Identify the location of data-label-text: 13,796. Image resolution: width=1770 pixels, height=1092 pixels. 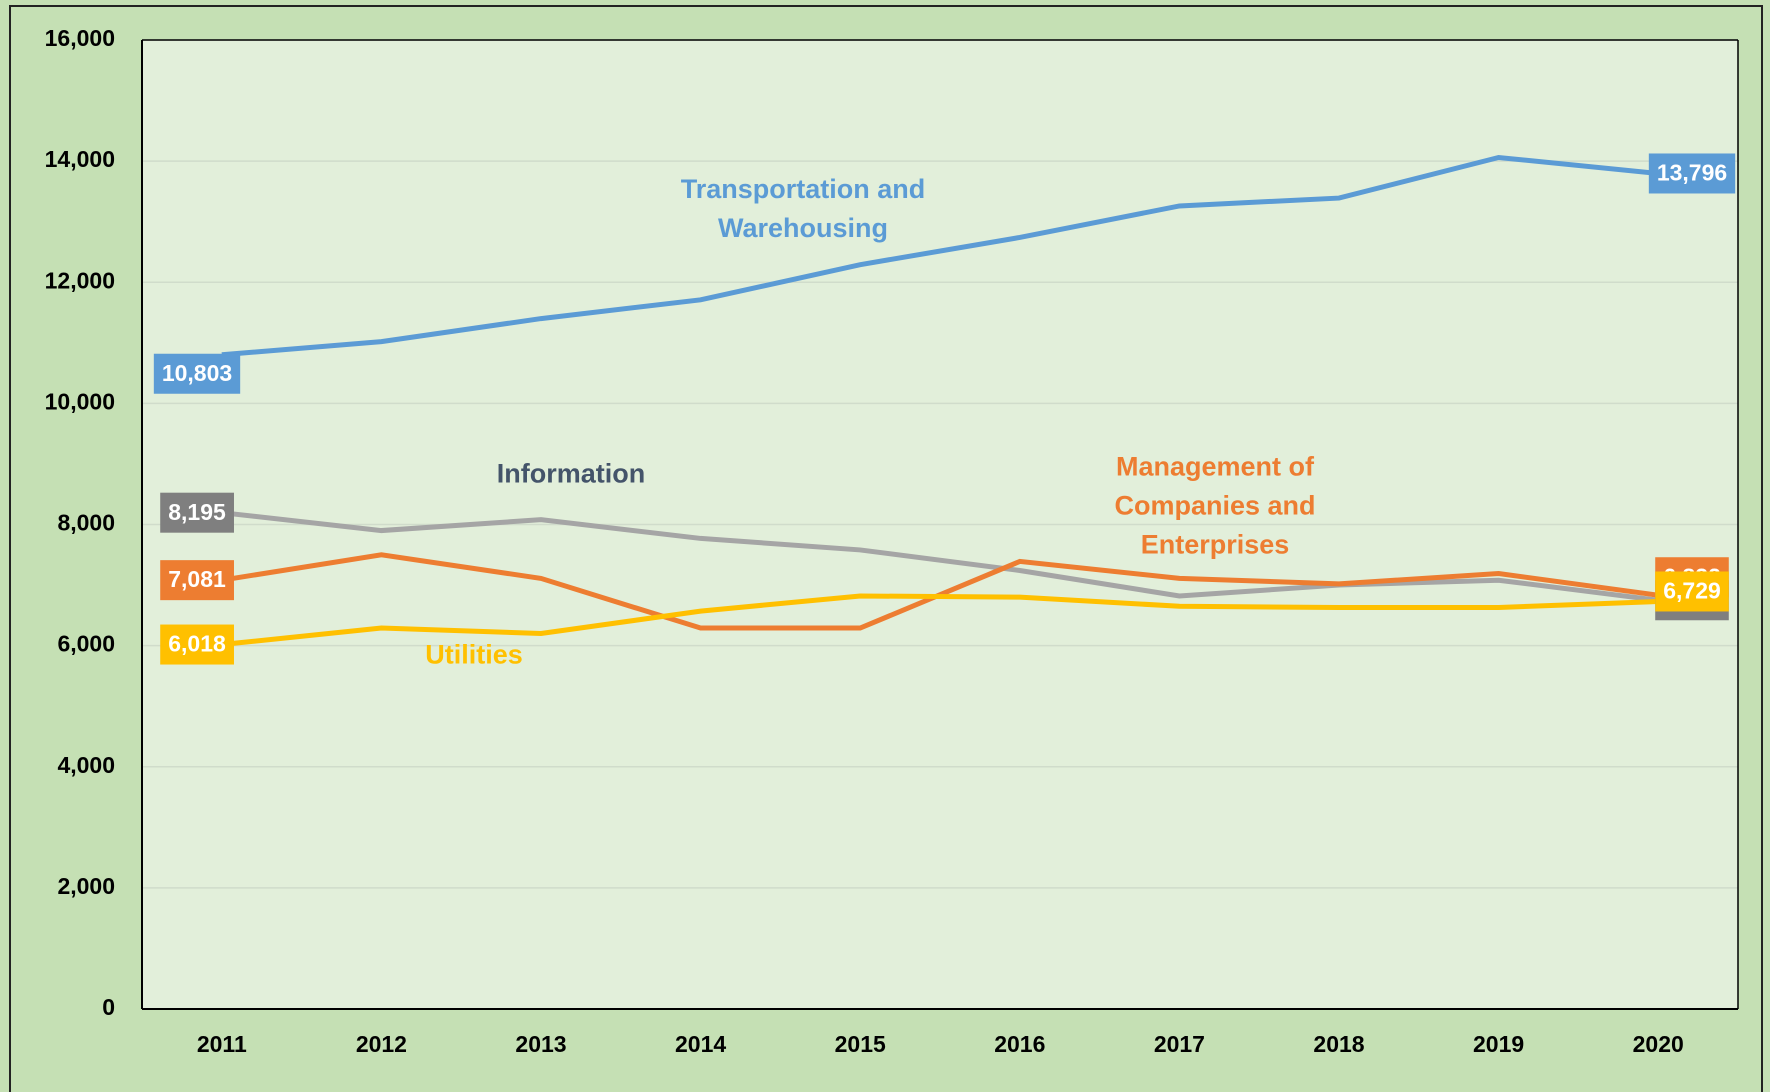
(1692, 173).